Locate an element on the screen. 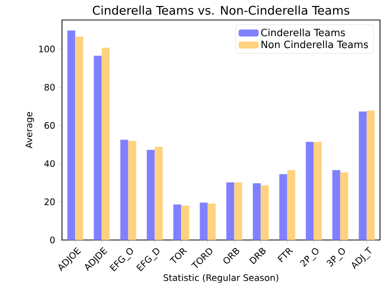  x-tick-label: TOR is located at coordinates (178, 255).